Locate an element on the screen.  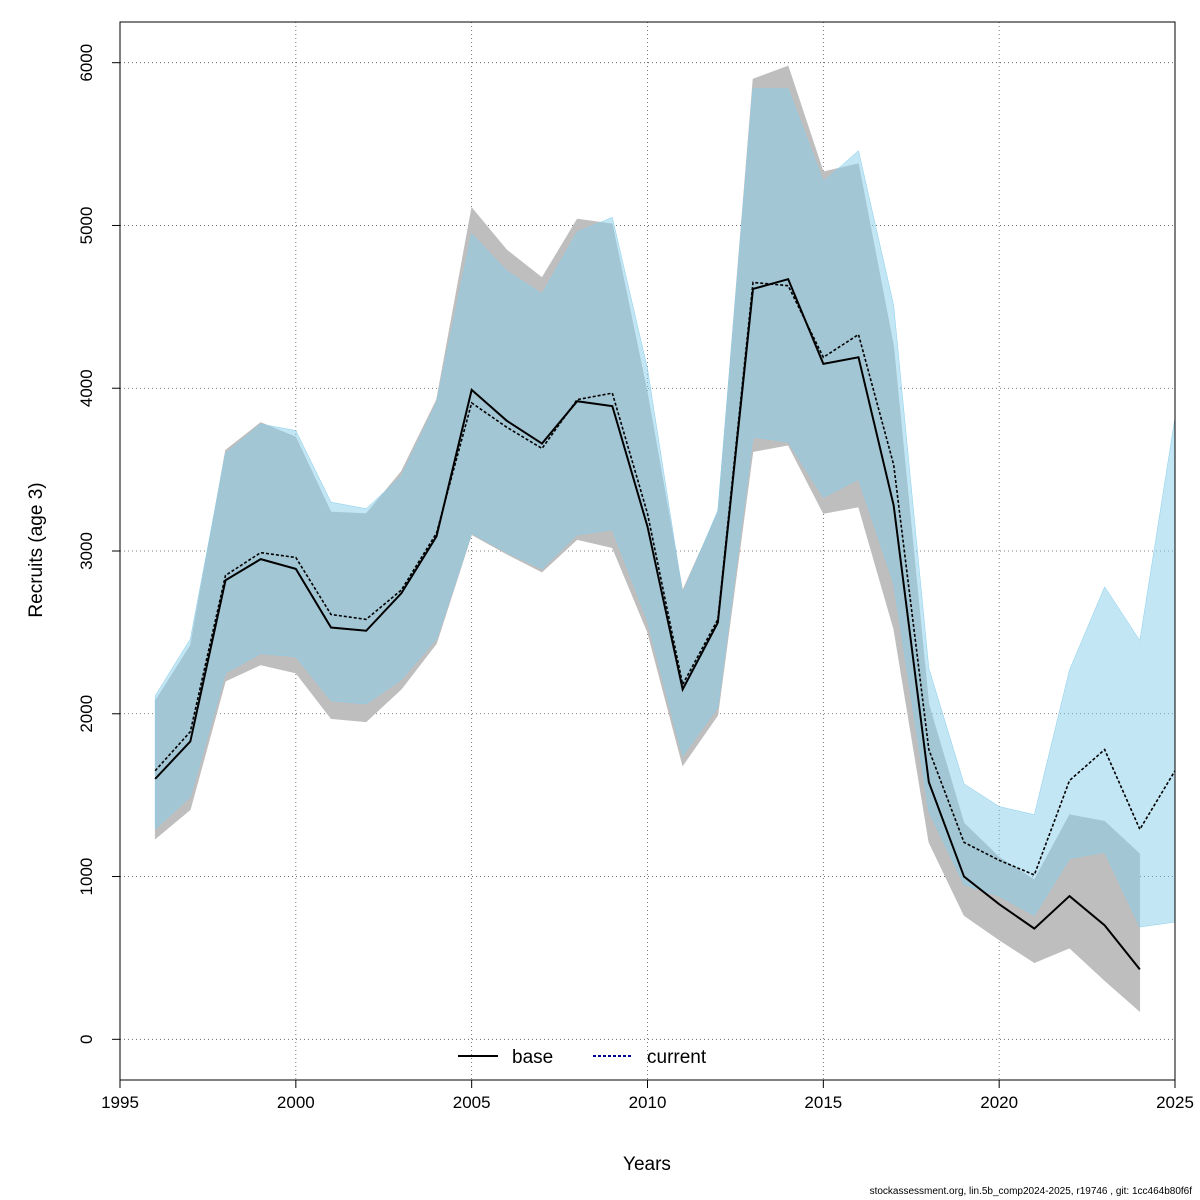
y-tick-label: 4000 is located at coordinates (86, 388).